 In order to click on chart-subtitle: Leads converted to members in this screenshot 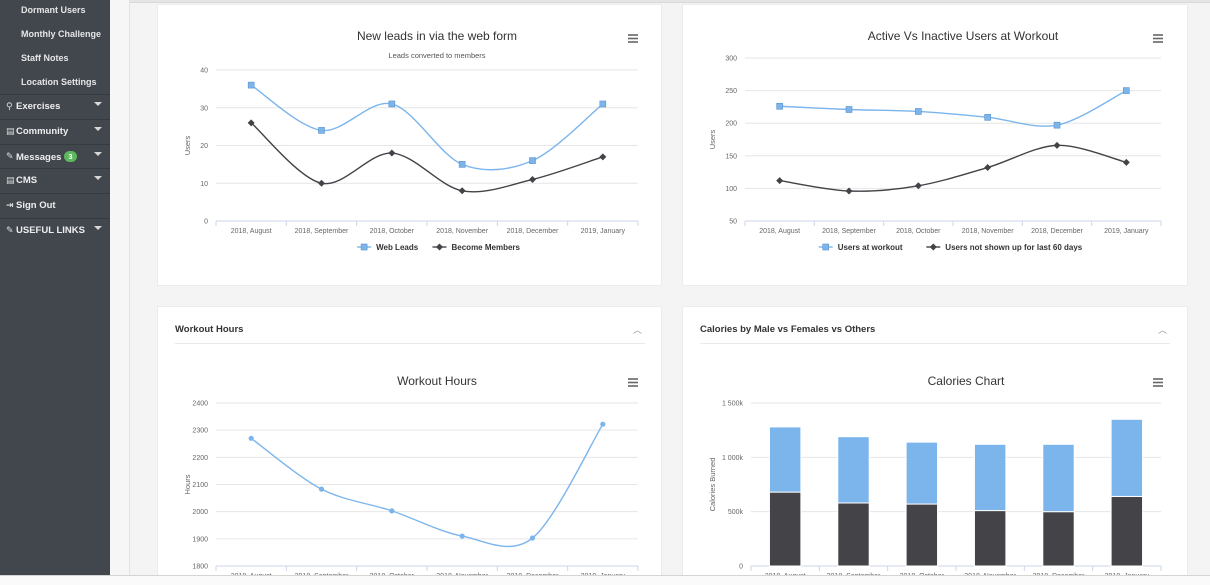, I will do `click(436, 55)`.